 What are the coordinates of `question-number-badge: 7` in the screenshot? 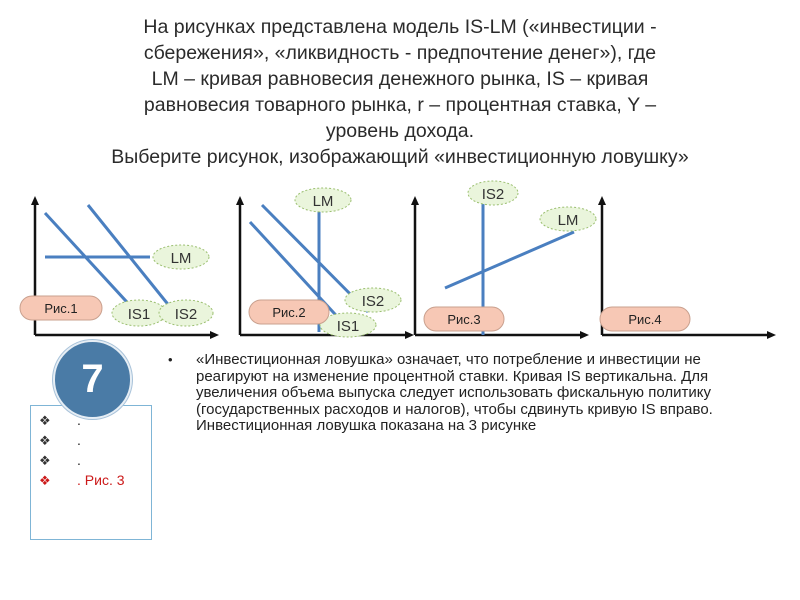 It's located at (92, 379).